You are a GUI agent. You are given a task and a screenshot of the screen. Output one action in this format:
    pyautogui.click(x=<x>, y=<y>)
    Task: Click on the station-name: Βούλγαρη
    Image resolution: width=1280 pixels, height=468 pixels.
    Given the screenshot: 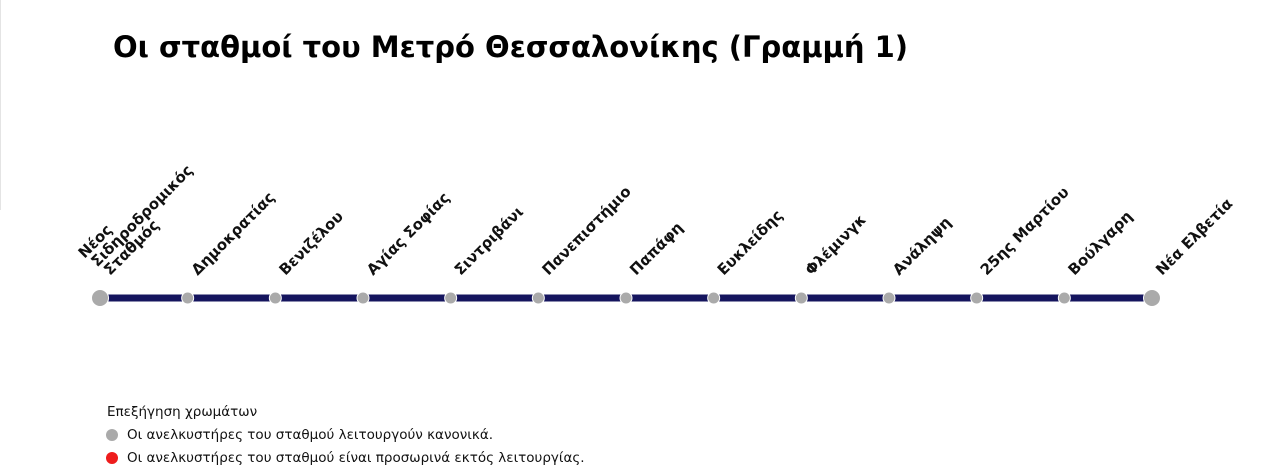 What is the action you would take?
    pyautogui.click(x=1100, y=243)
    